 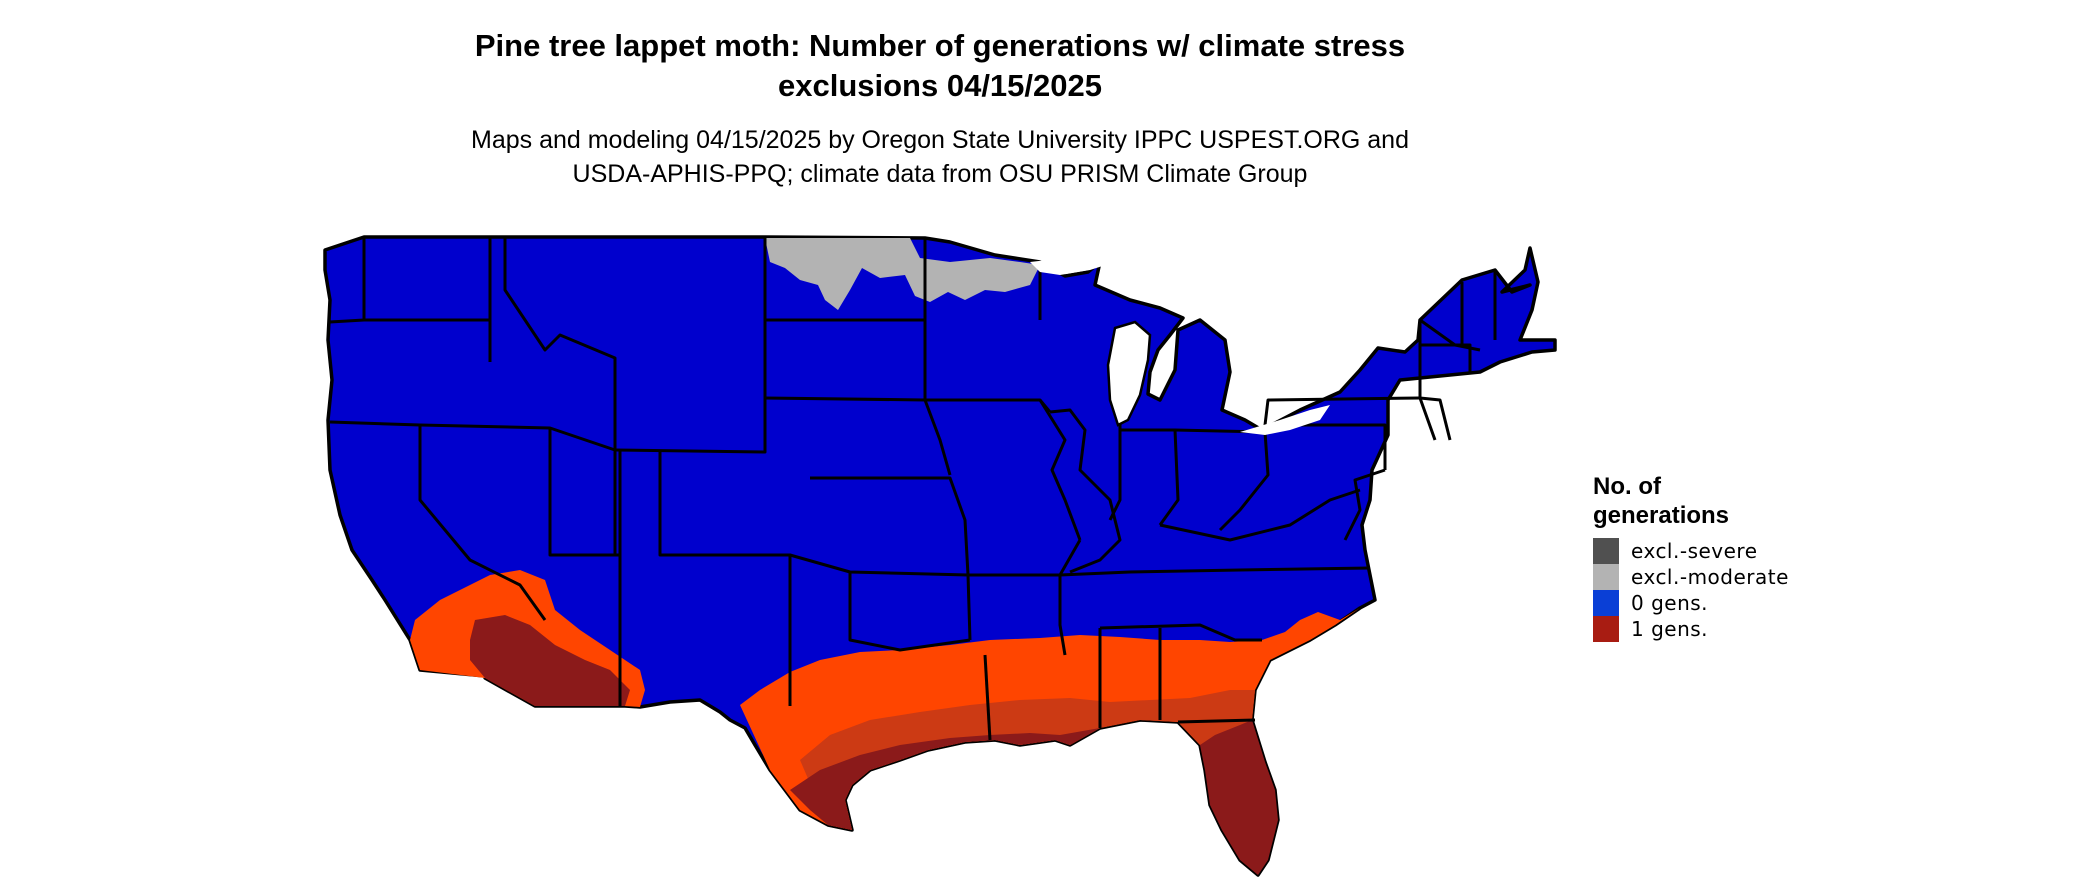 I want to click on one-generation-southwest-dark, so click(x=550, y=660).